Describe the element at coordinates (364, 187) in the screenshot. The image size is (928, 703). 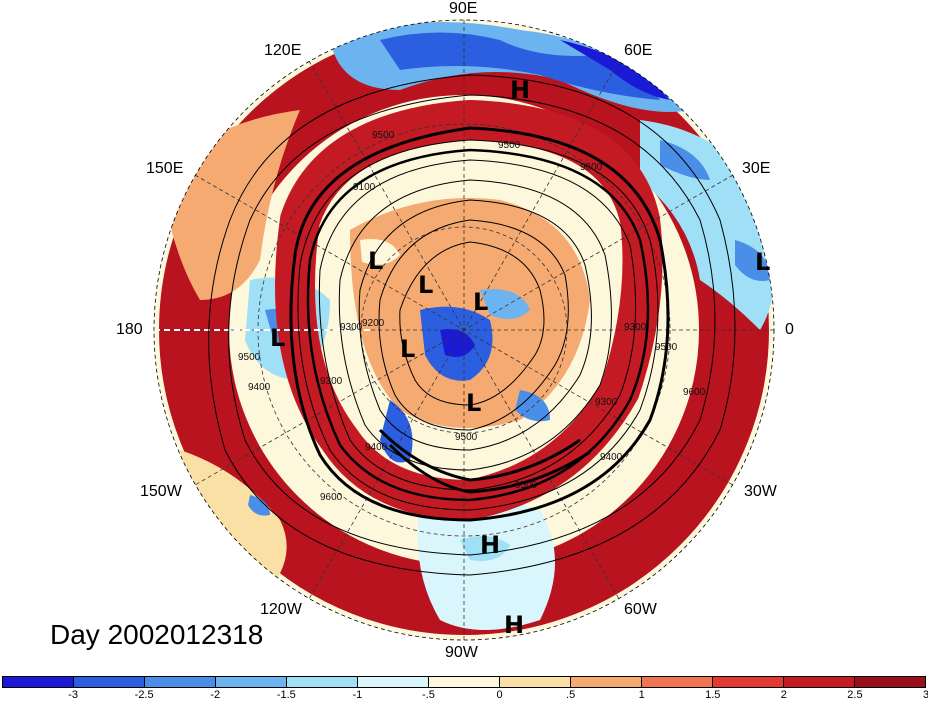
I see `contour-value: 9100` at that location.